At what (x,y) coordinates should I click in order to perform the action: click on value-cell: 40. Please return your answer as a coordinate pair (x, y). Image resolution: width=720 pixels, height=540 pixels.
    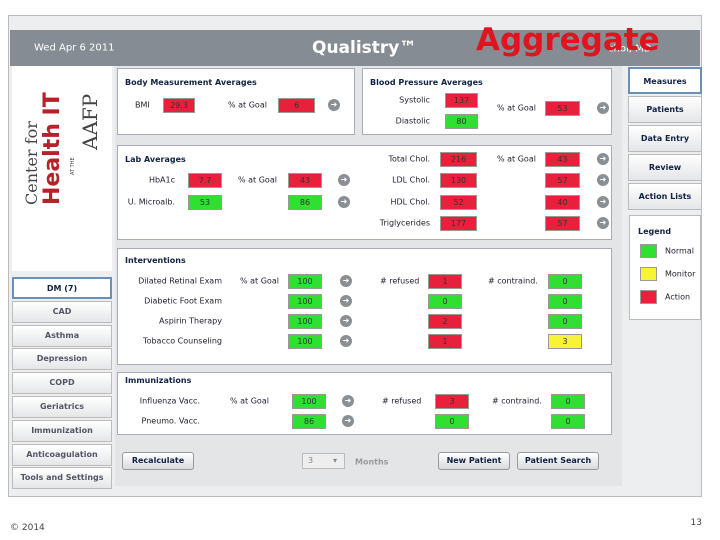
    Looking at the image, I should click on (562, 202).